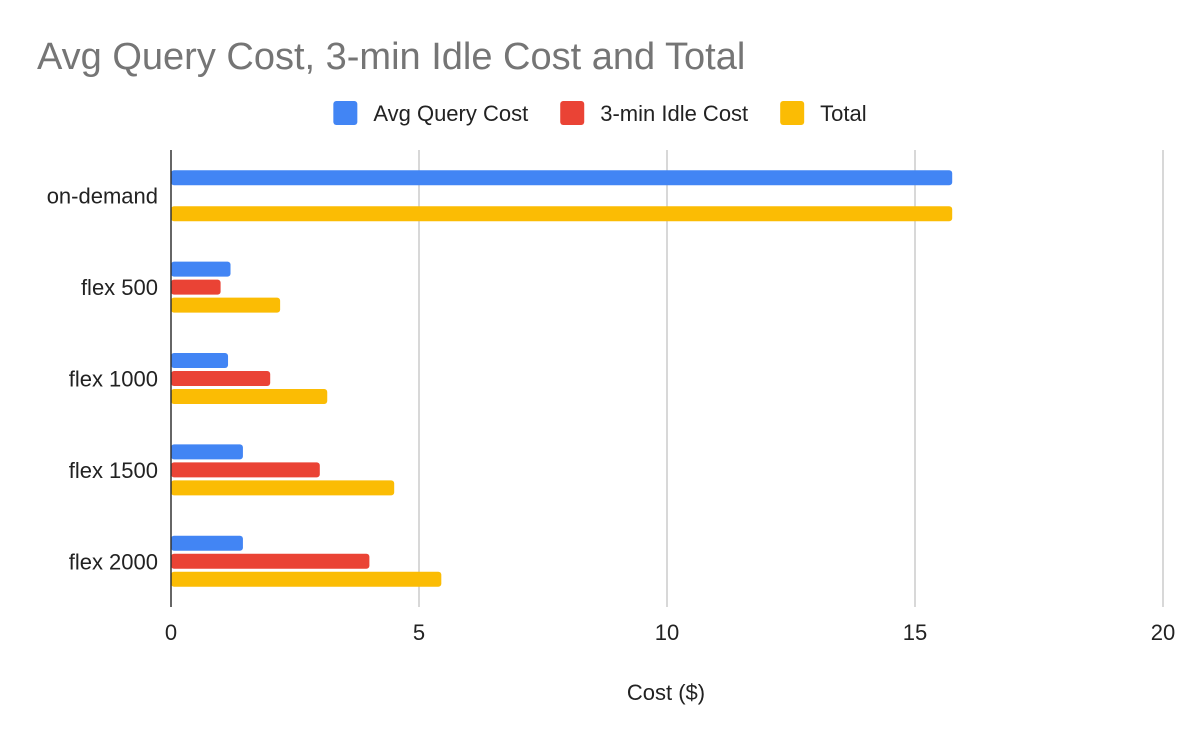  What do you see at coordinates (283, 488) in the screenshot?
I see `bar-flex-1500-total` at bounding box center [283, 488].